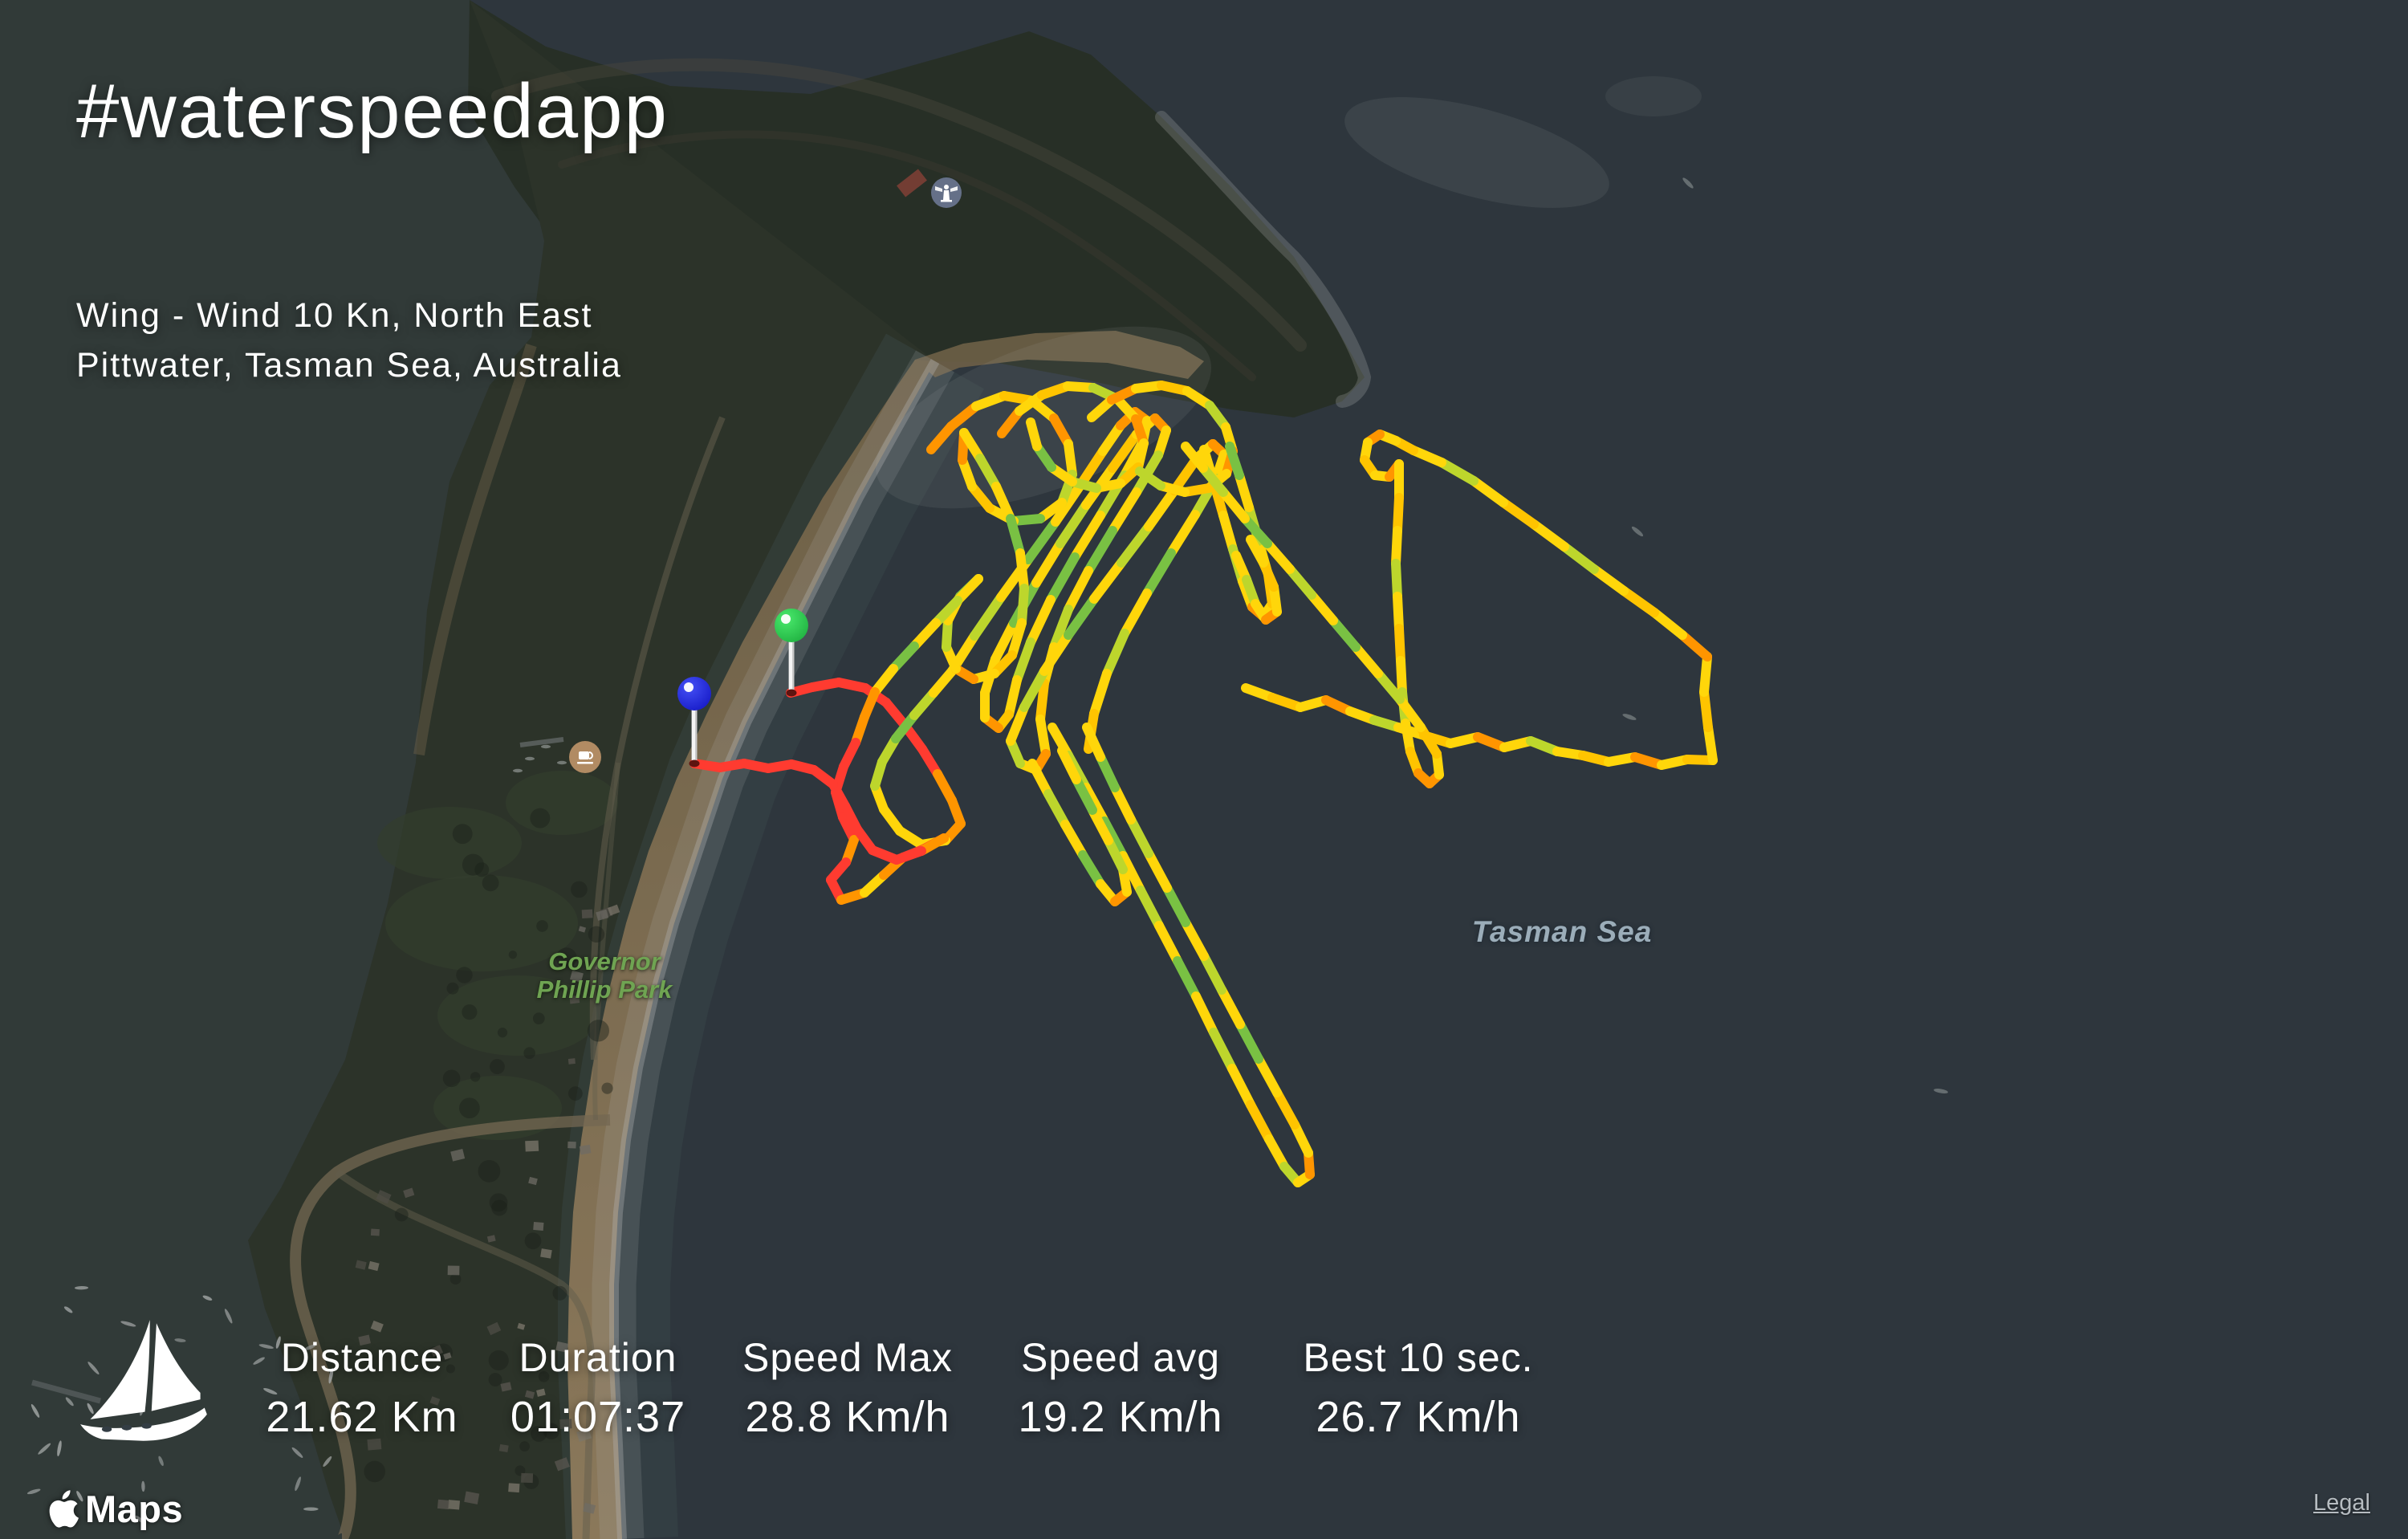 Image resolution: width=2408 pixels, height=1539 pixels. I want to click on session-conditions: Wing - Wind 10 Kn, North East, so click(334, 315).